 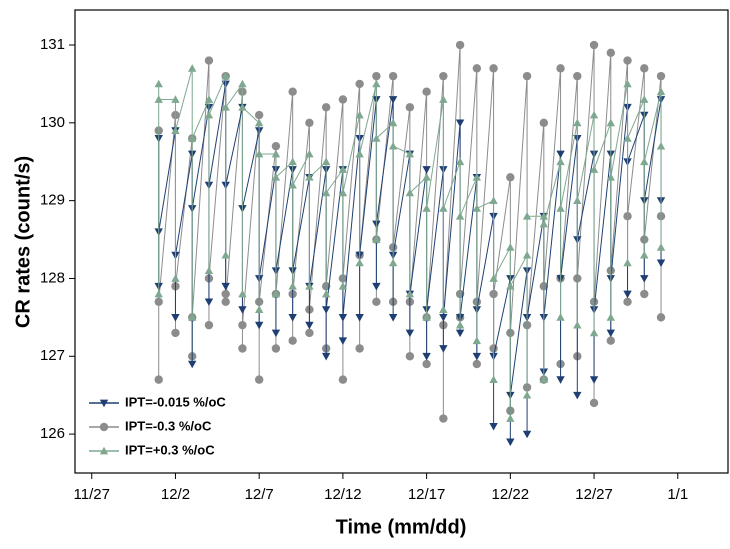 I want to click on y-axis-label: CR rates (count/s), so click(x=23, y=242).